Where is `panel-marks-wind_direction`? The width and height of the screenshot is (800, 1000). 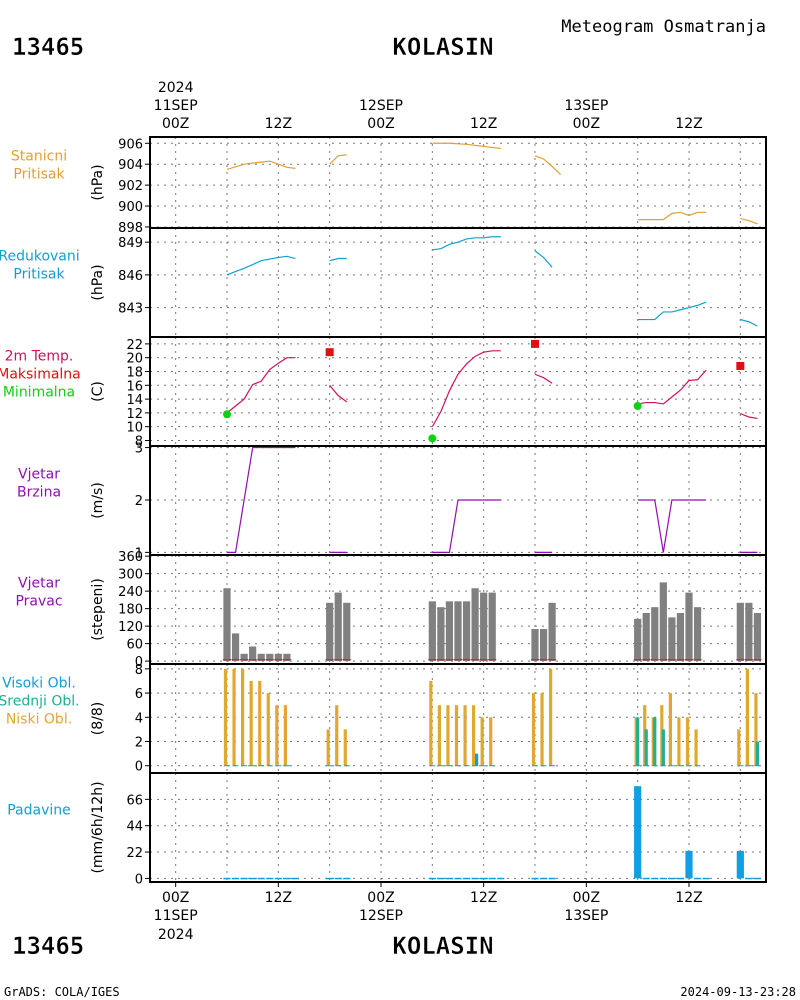 panel-marks-wind_direction is located at coordinates (492, 622).